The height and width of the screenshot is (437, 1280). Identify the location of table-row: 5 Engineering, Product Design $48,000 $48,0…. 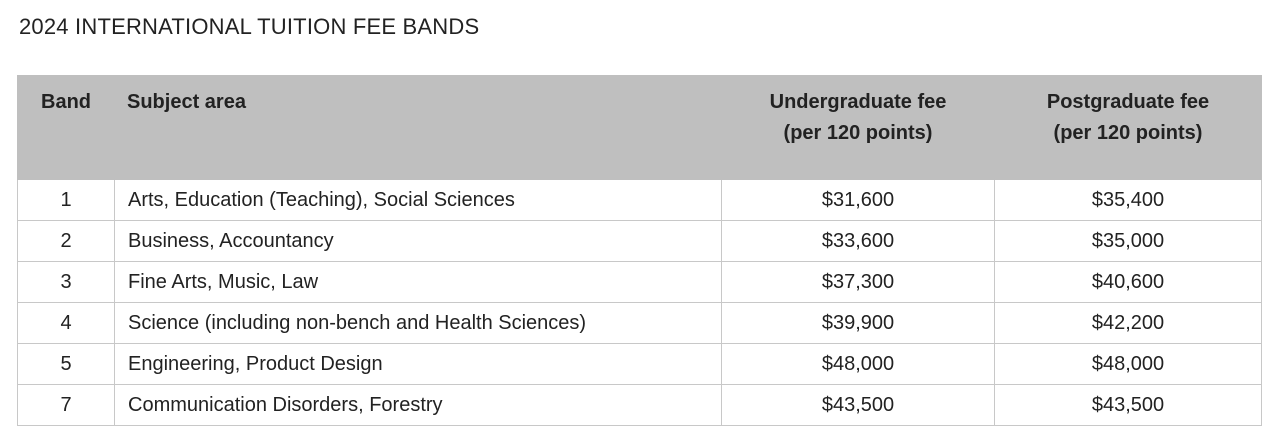
(639, 364).